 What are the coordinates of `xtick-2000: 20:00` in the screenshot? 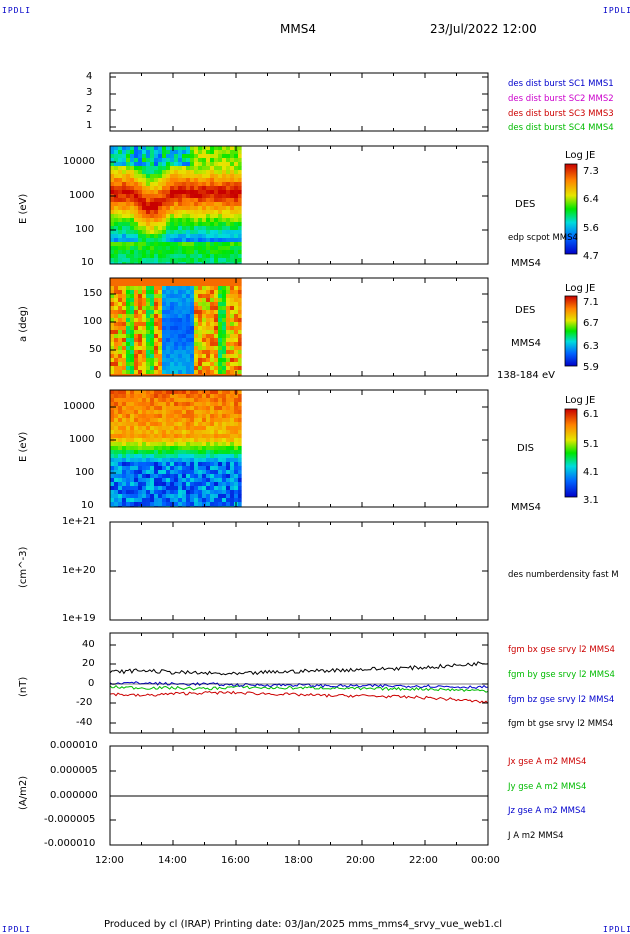 It's located at (360, 860).